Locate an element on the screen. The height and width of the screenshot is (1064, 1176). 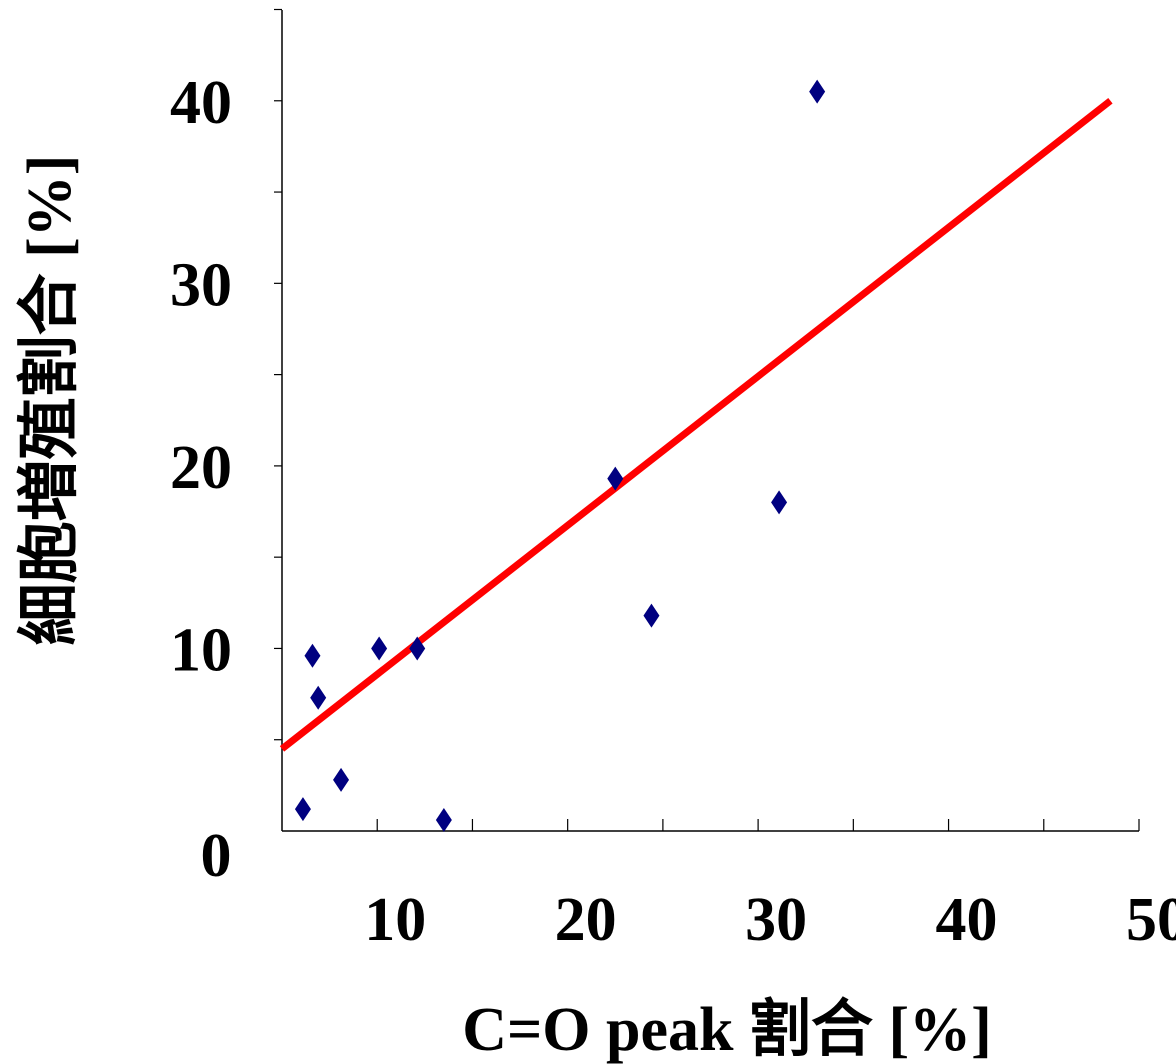
y-tick-label: 40 is located at coordinates (201, 103).